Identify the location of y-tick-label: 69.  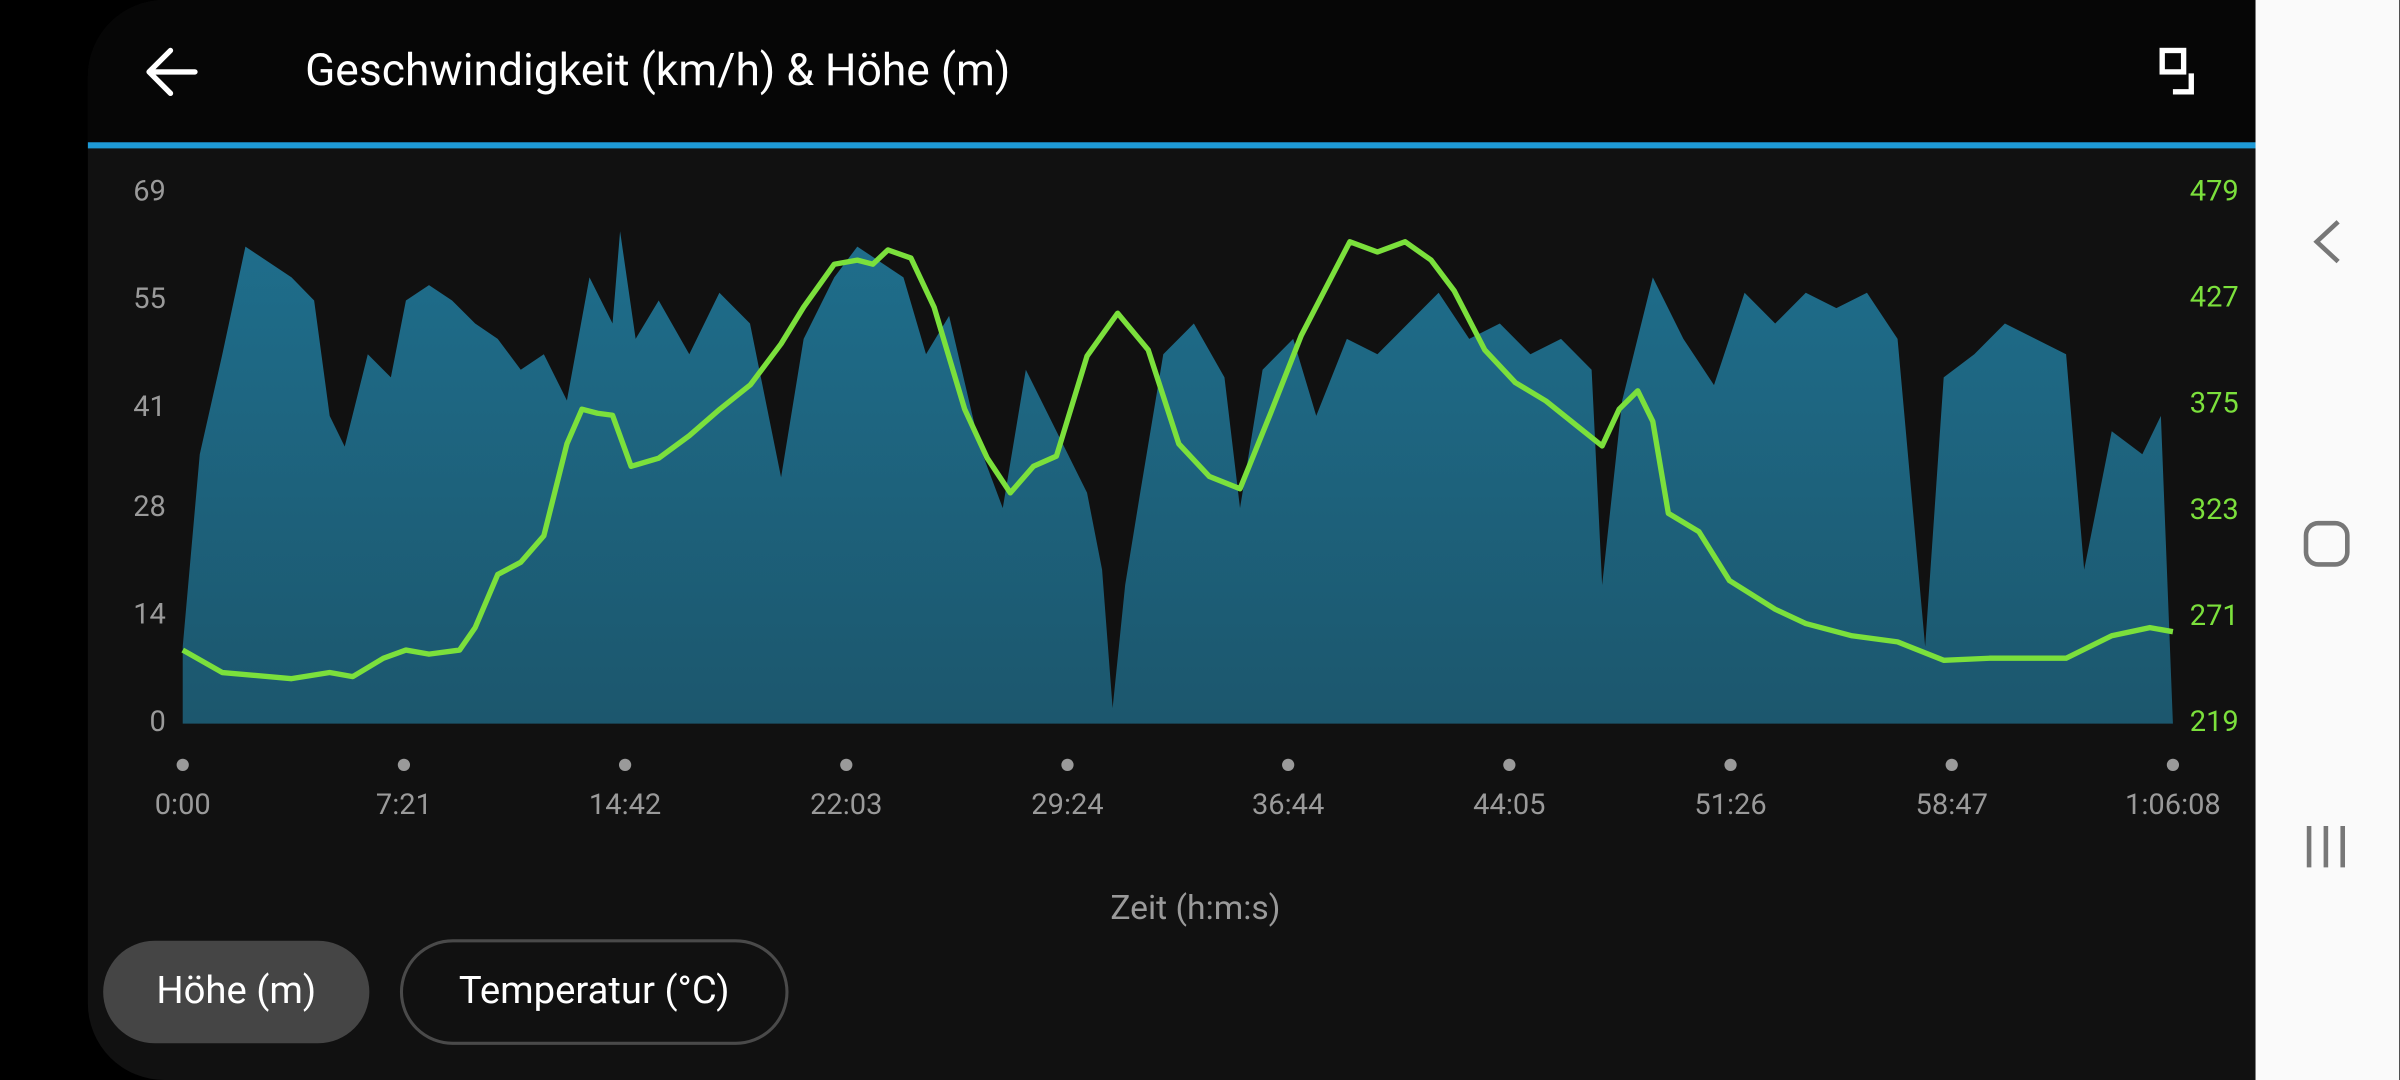
(149, 191).